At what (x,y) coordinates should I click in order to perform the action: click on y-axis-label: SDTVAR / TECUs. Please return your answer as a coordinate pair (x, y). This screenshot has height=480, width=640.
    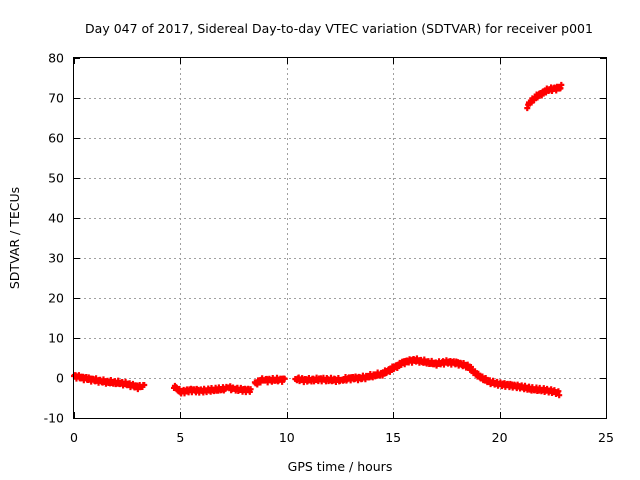
    Looking at the image, I should click on (14, 238).